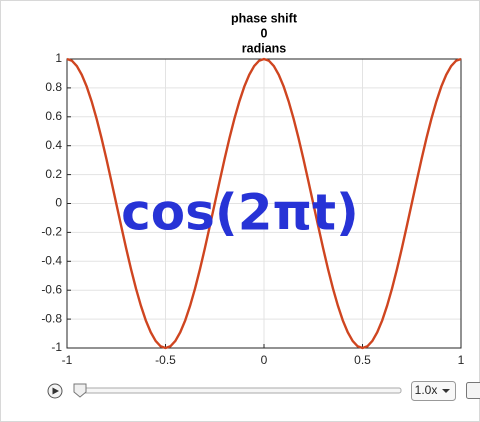 This screenshot has height=422, width=480. Describe the element at coordinates (67, 360) in the screenshot. I see `x-tick-label: -1` at that location.